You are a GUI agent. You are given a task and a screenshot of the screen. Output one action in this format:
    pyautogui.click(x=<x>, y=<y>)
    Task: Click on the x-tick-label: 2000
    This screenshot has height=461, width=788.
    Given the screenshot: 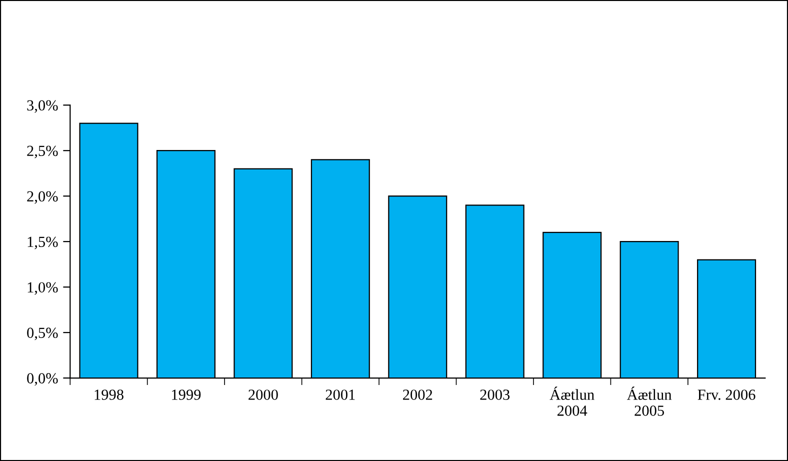 What is the action you would take?
    pyautogui.click(x=263, y=395)
    